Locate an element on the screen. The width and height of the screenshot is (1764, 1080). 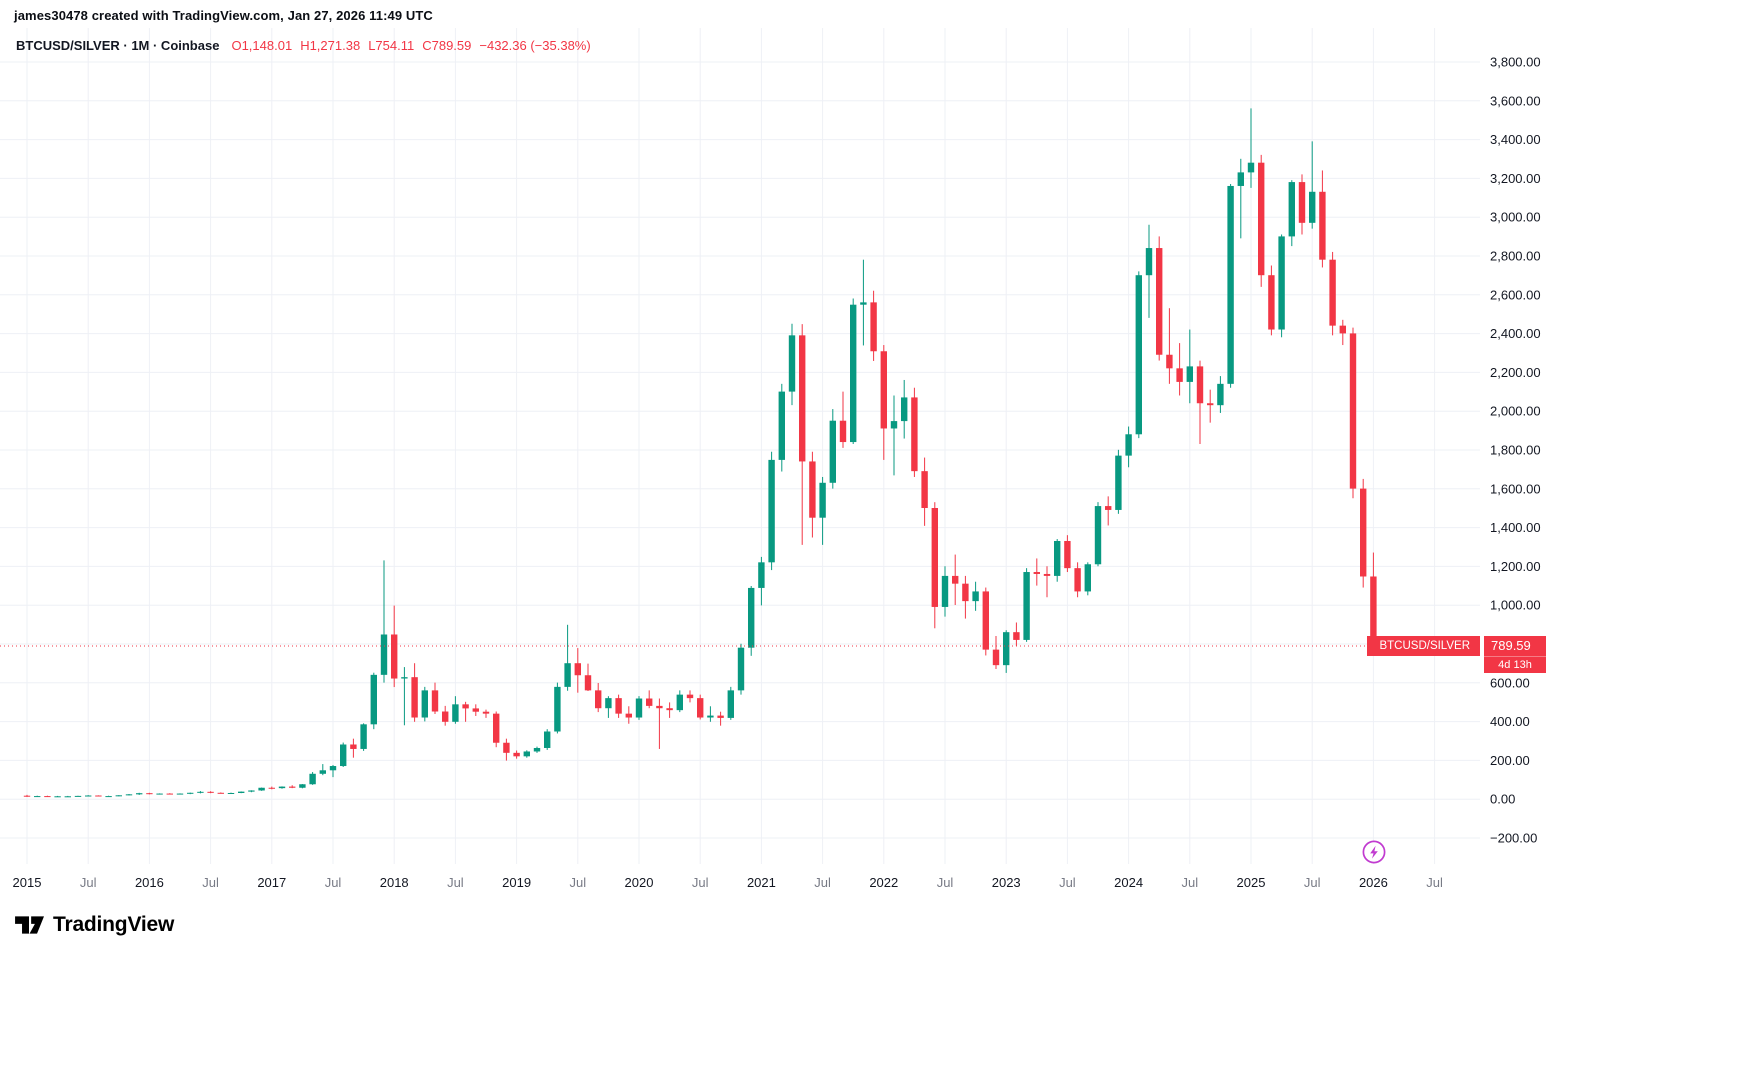
legend-low: L754.11 is located at coordinates (391, 45).